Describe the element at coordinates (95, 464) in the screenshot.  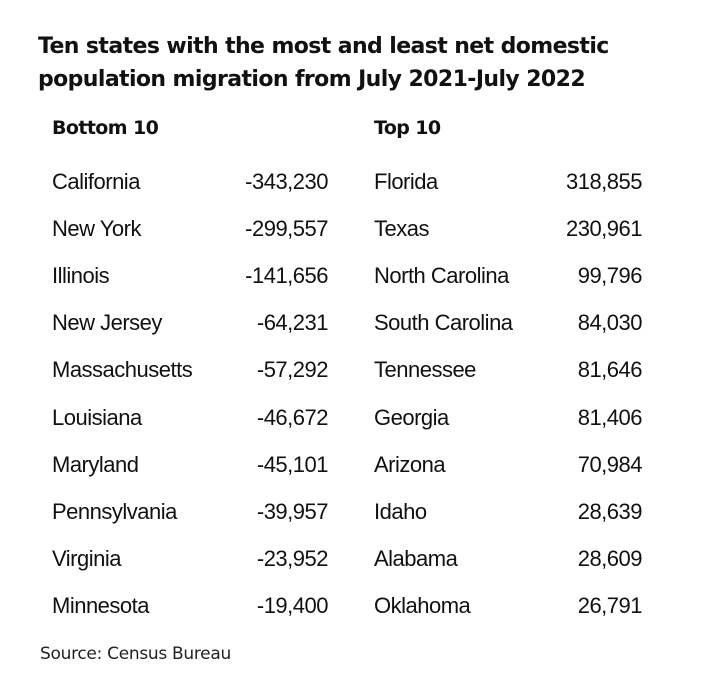
I see `state-name: Maryland` at that location.